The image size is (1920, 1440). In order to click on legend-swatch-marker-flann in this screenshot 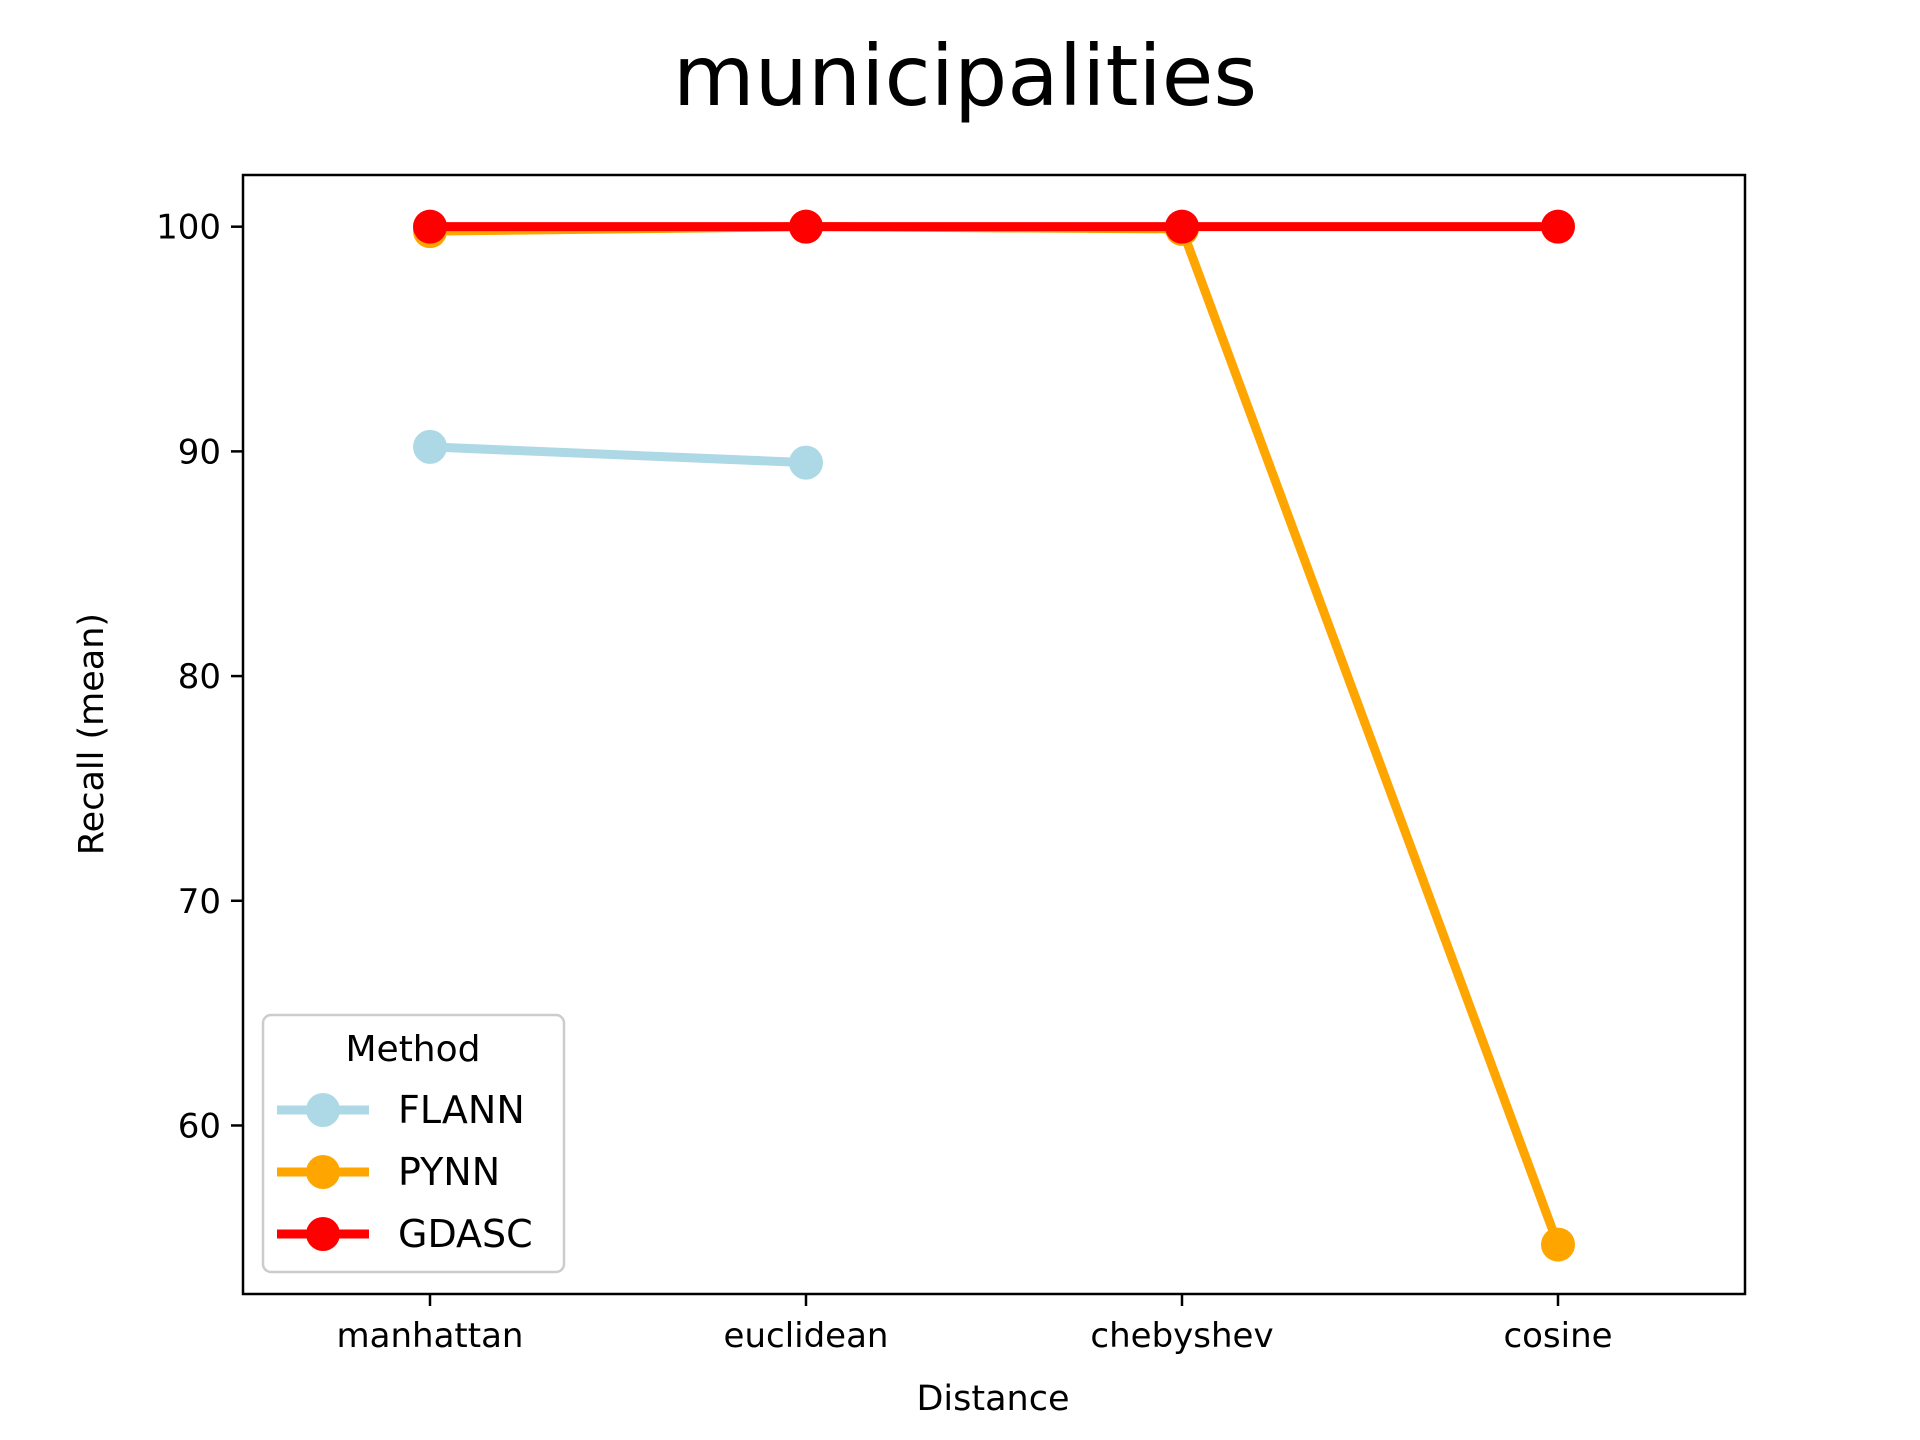, I will do `click(323, 1110)`.